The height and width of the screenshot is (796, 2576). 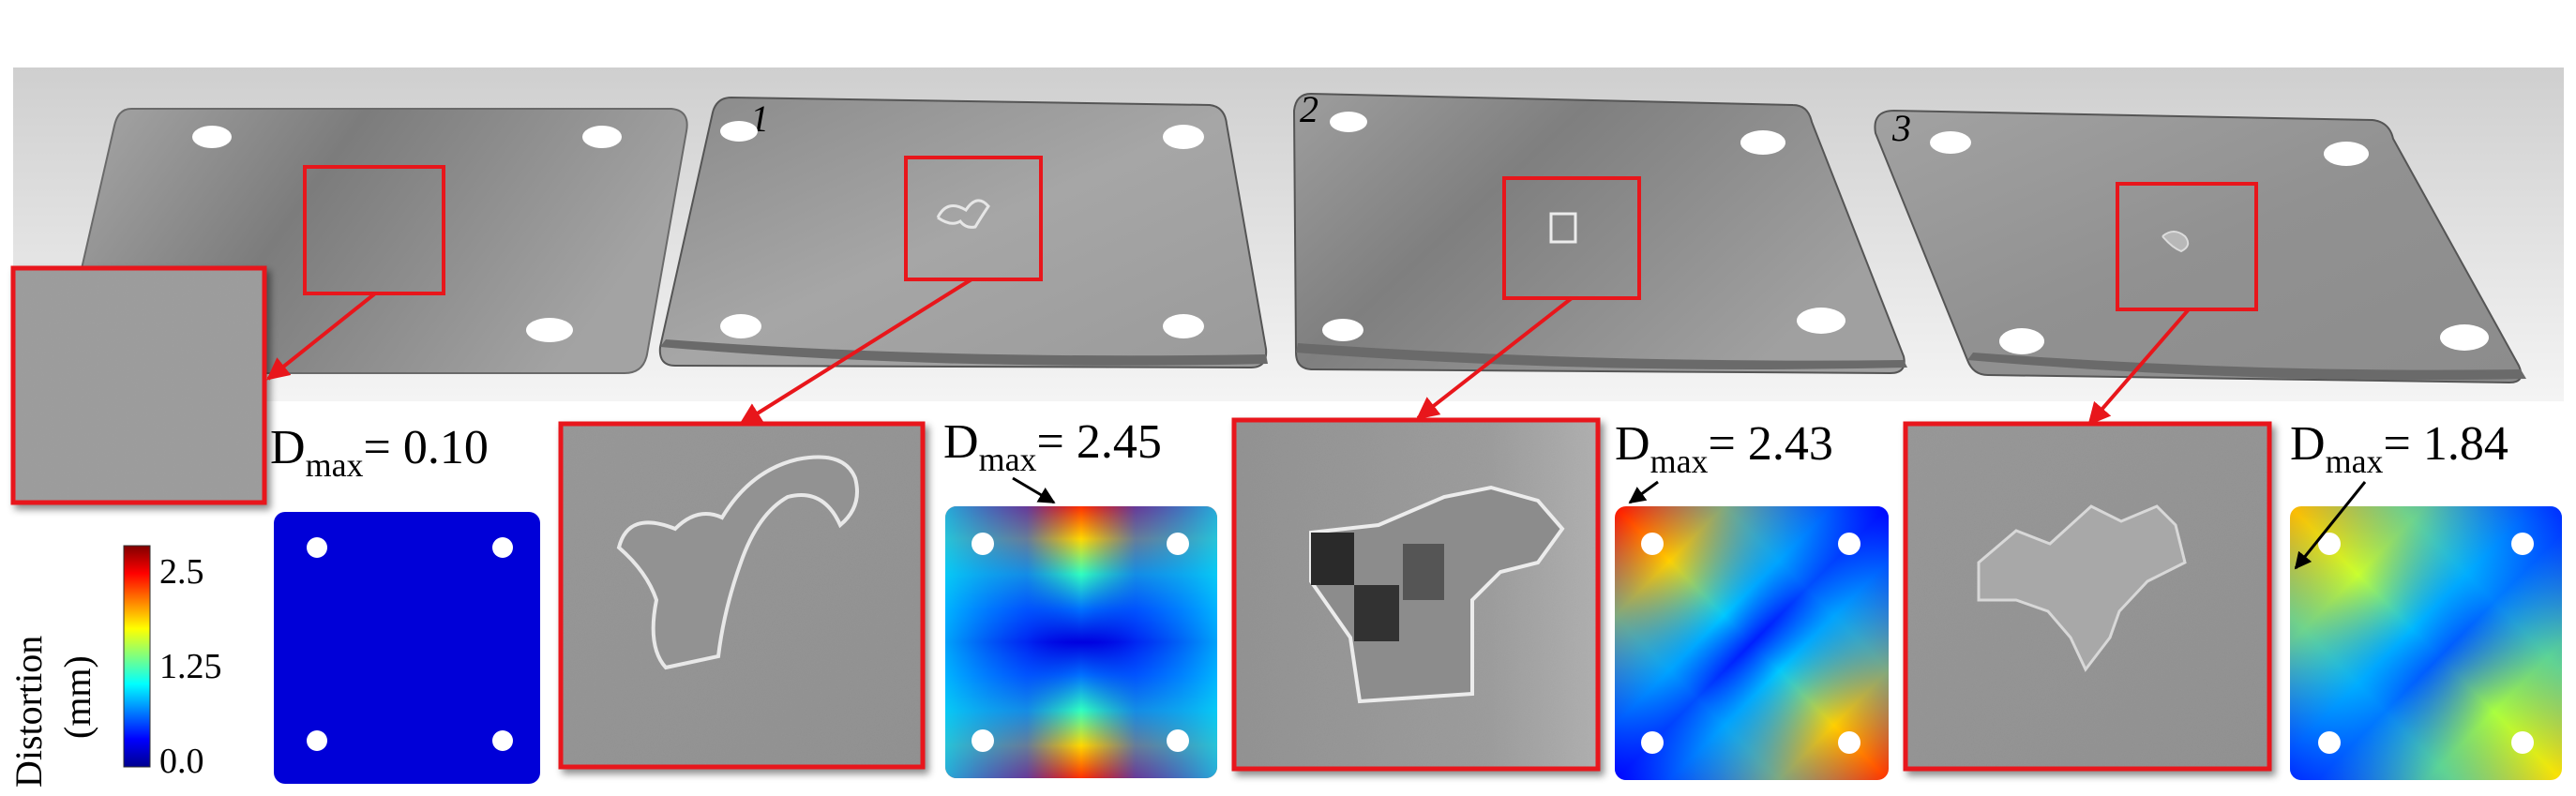 What do you see at coordinates (2200, 245) in the screenshot?
I see `plate-3: 3` at bounding box center [2200, 245].